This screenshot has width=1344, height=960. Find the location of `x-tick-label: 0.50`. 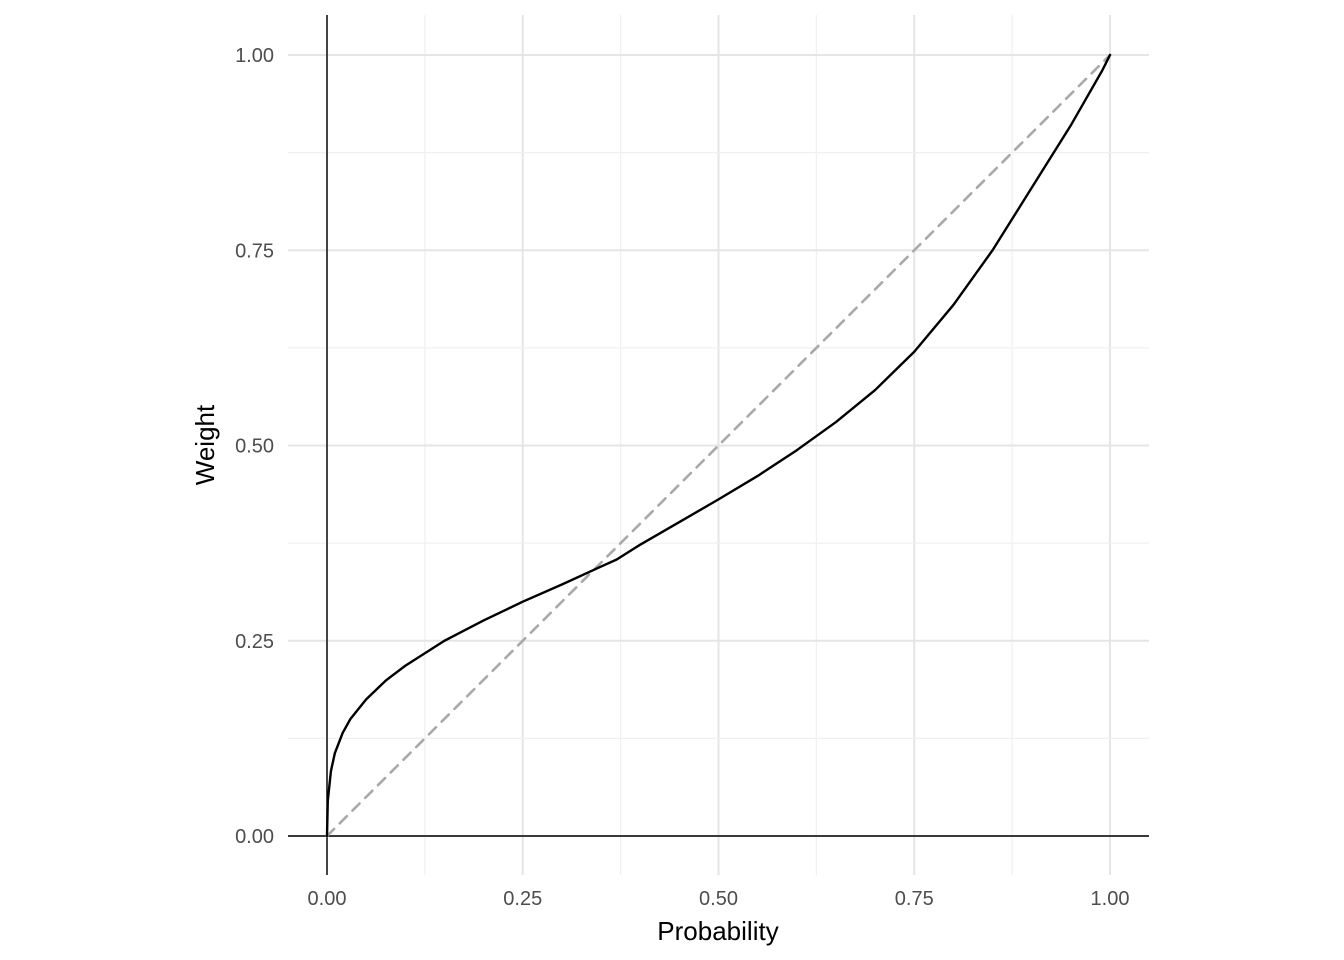

x-tick-label: 0.50 is located at coordinates (718, 899).